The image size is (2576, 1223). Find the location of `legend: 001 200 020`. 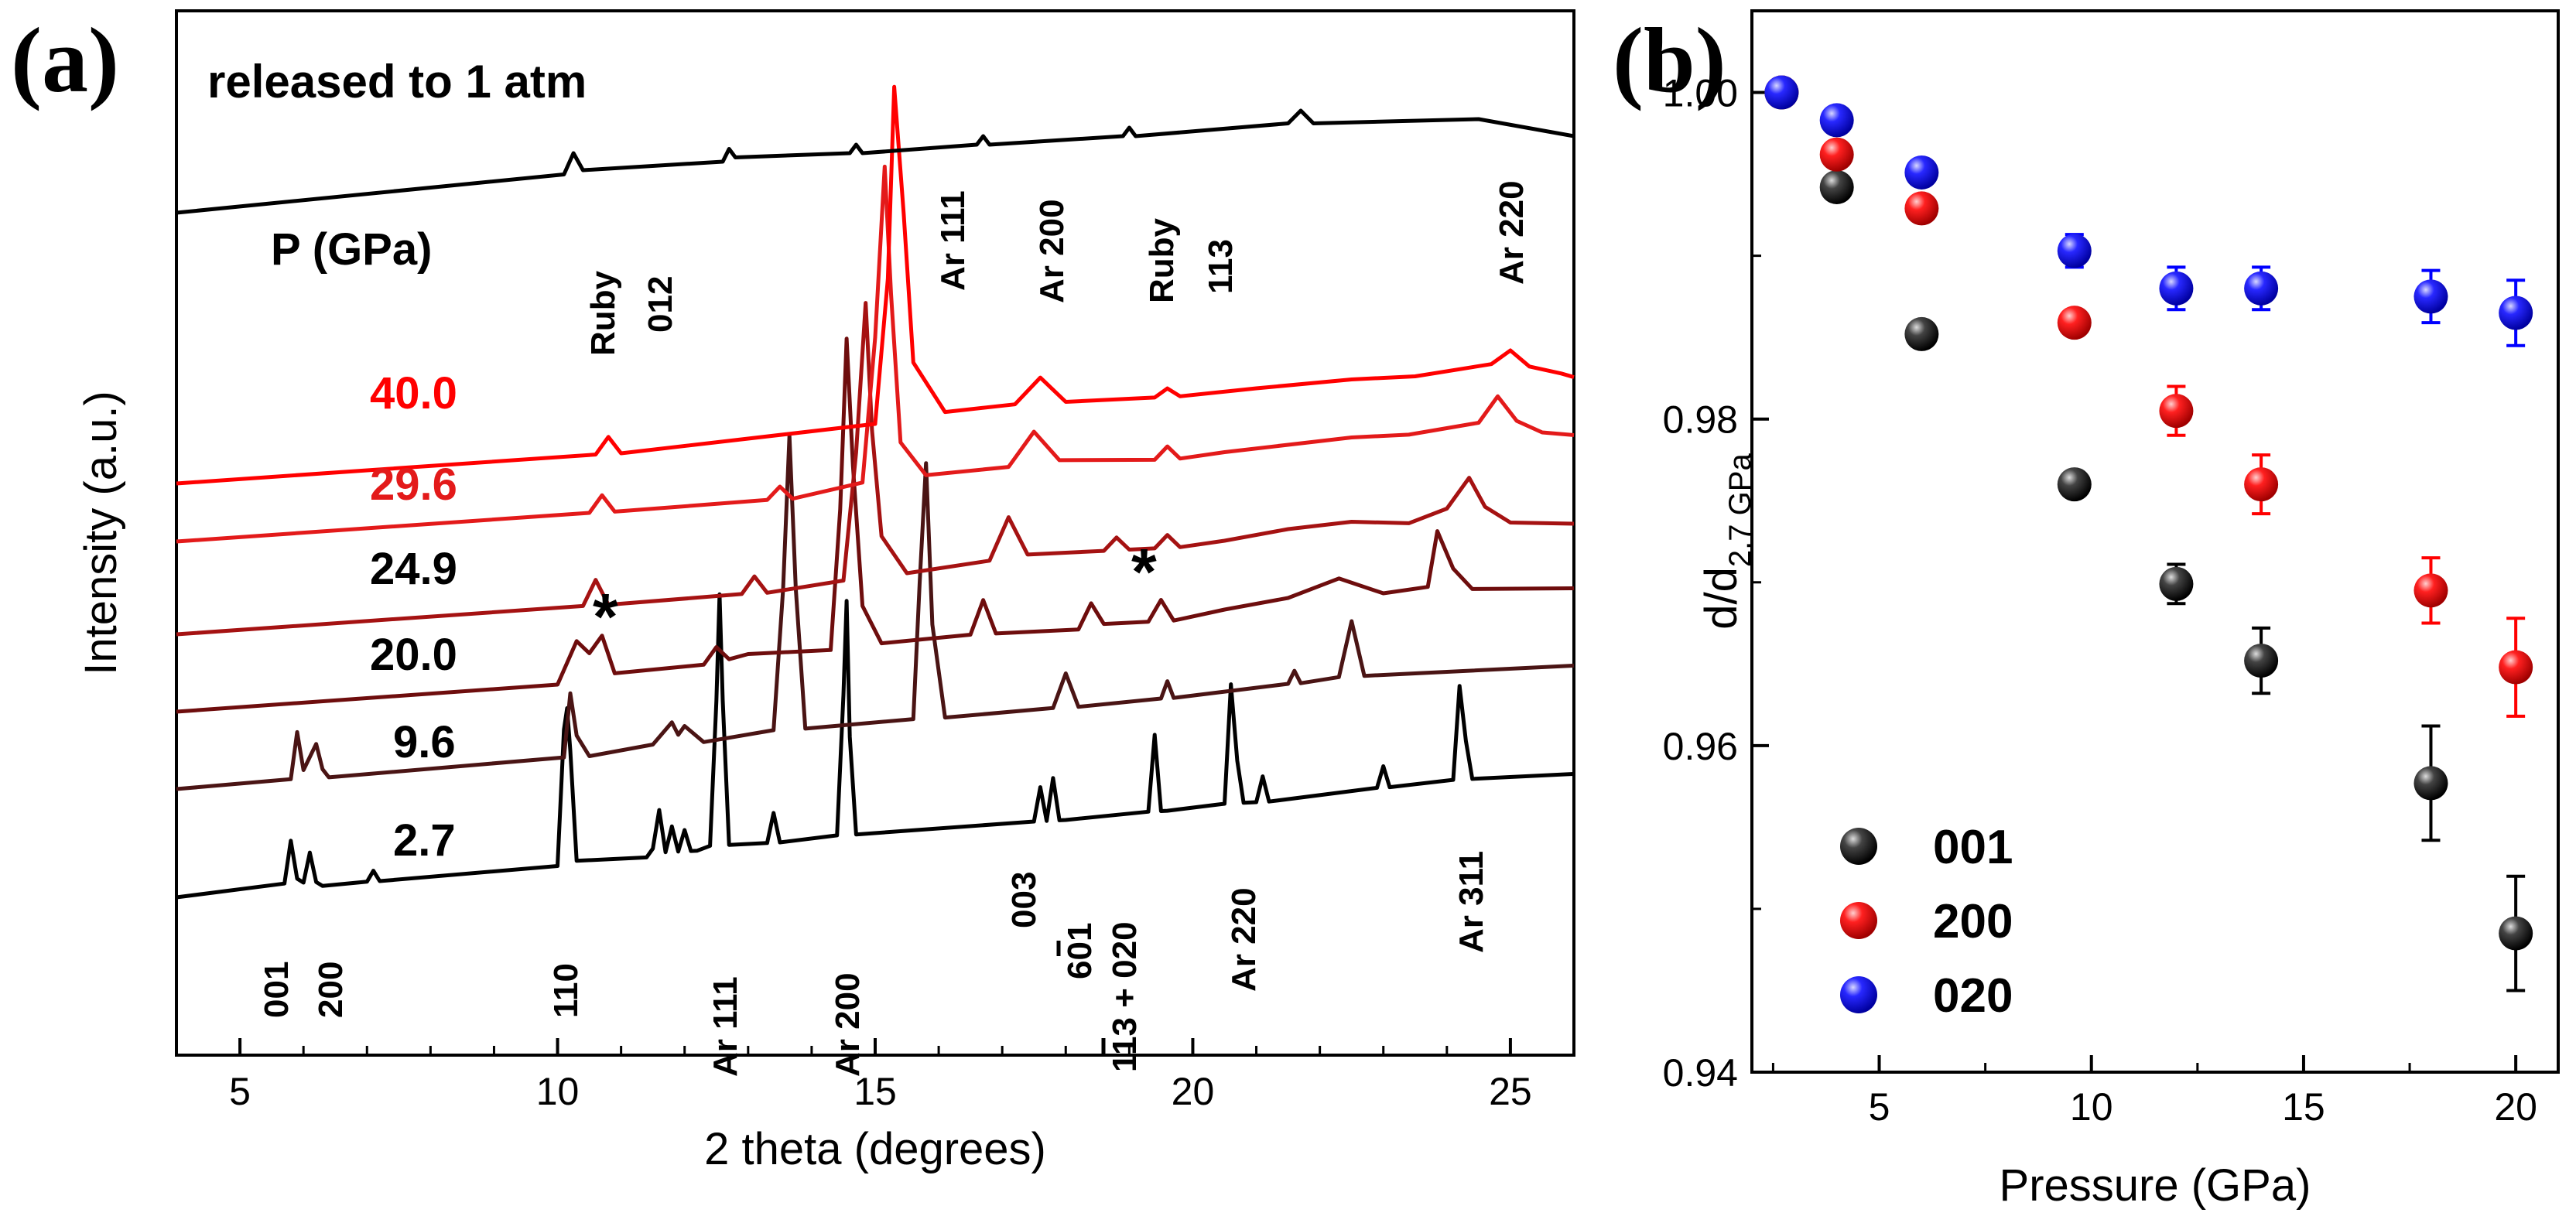

legend: 001 200 020 is located at coordinates (1927, 922).